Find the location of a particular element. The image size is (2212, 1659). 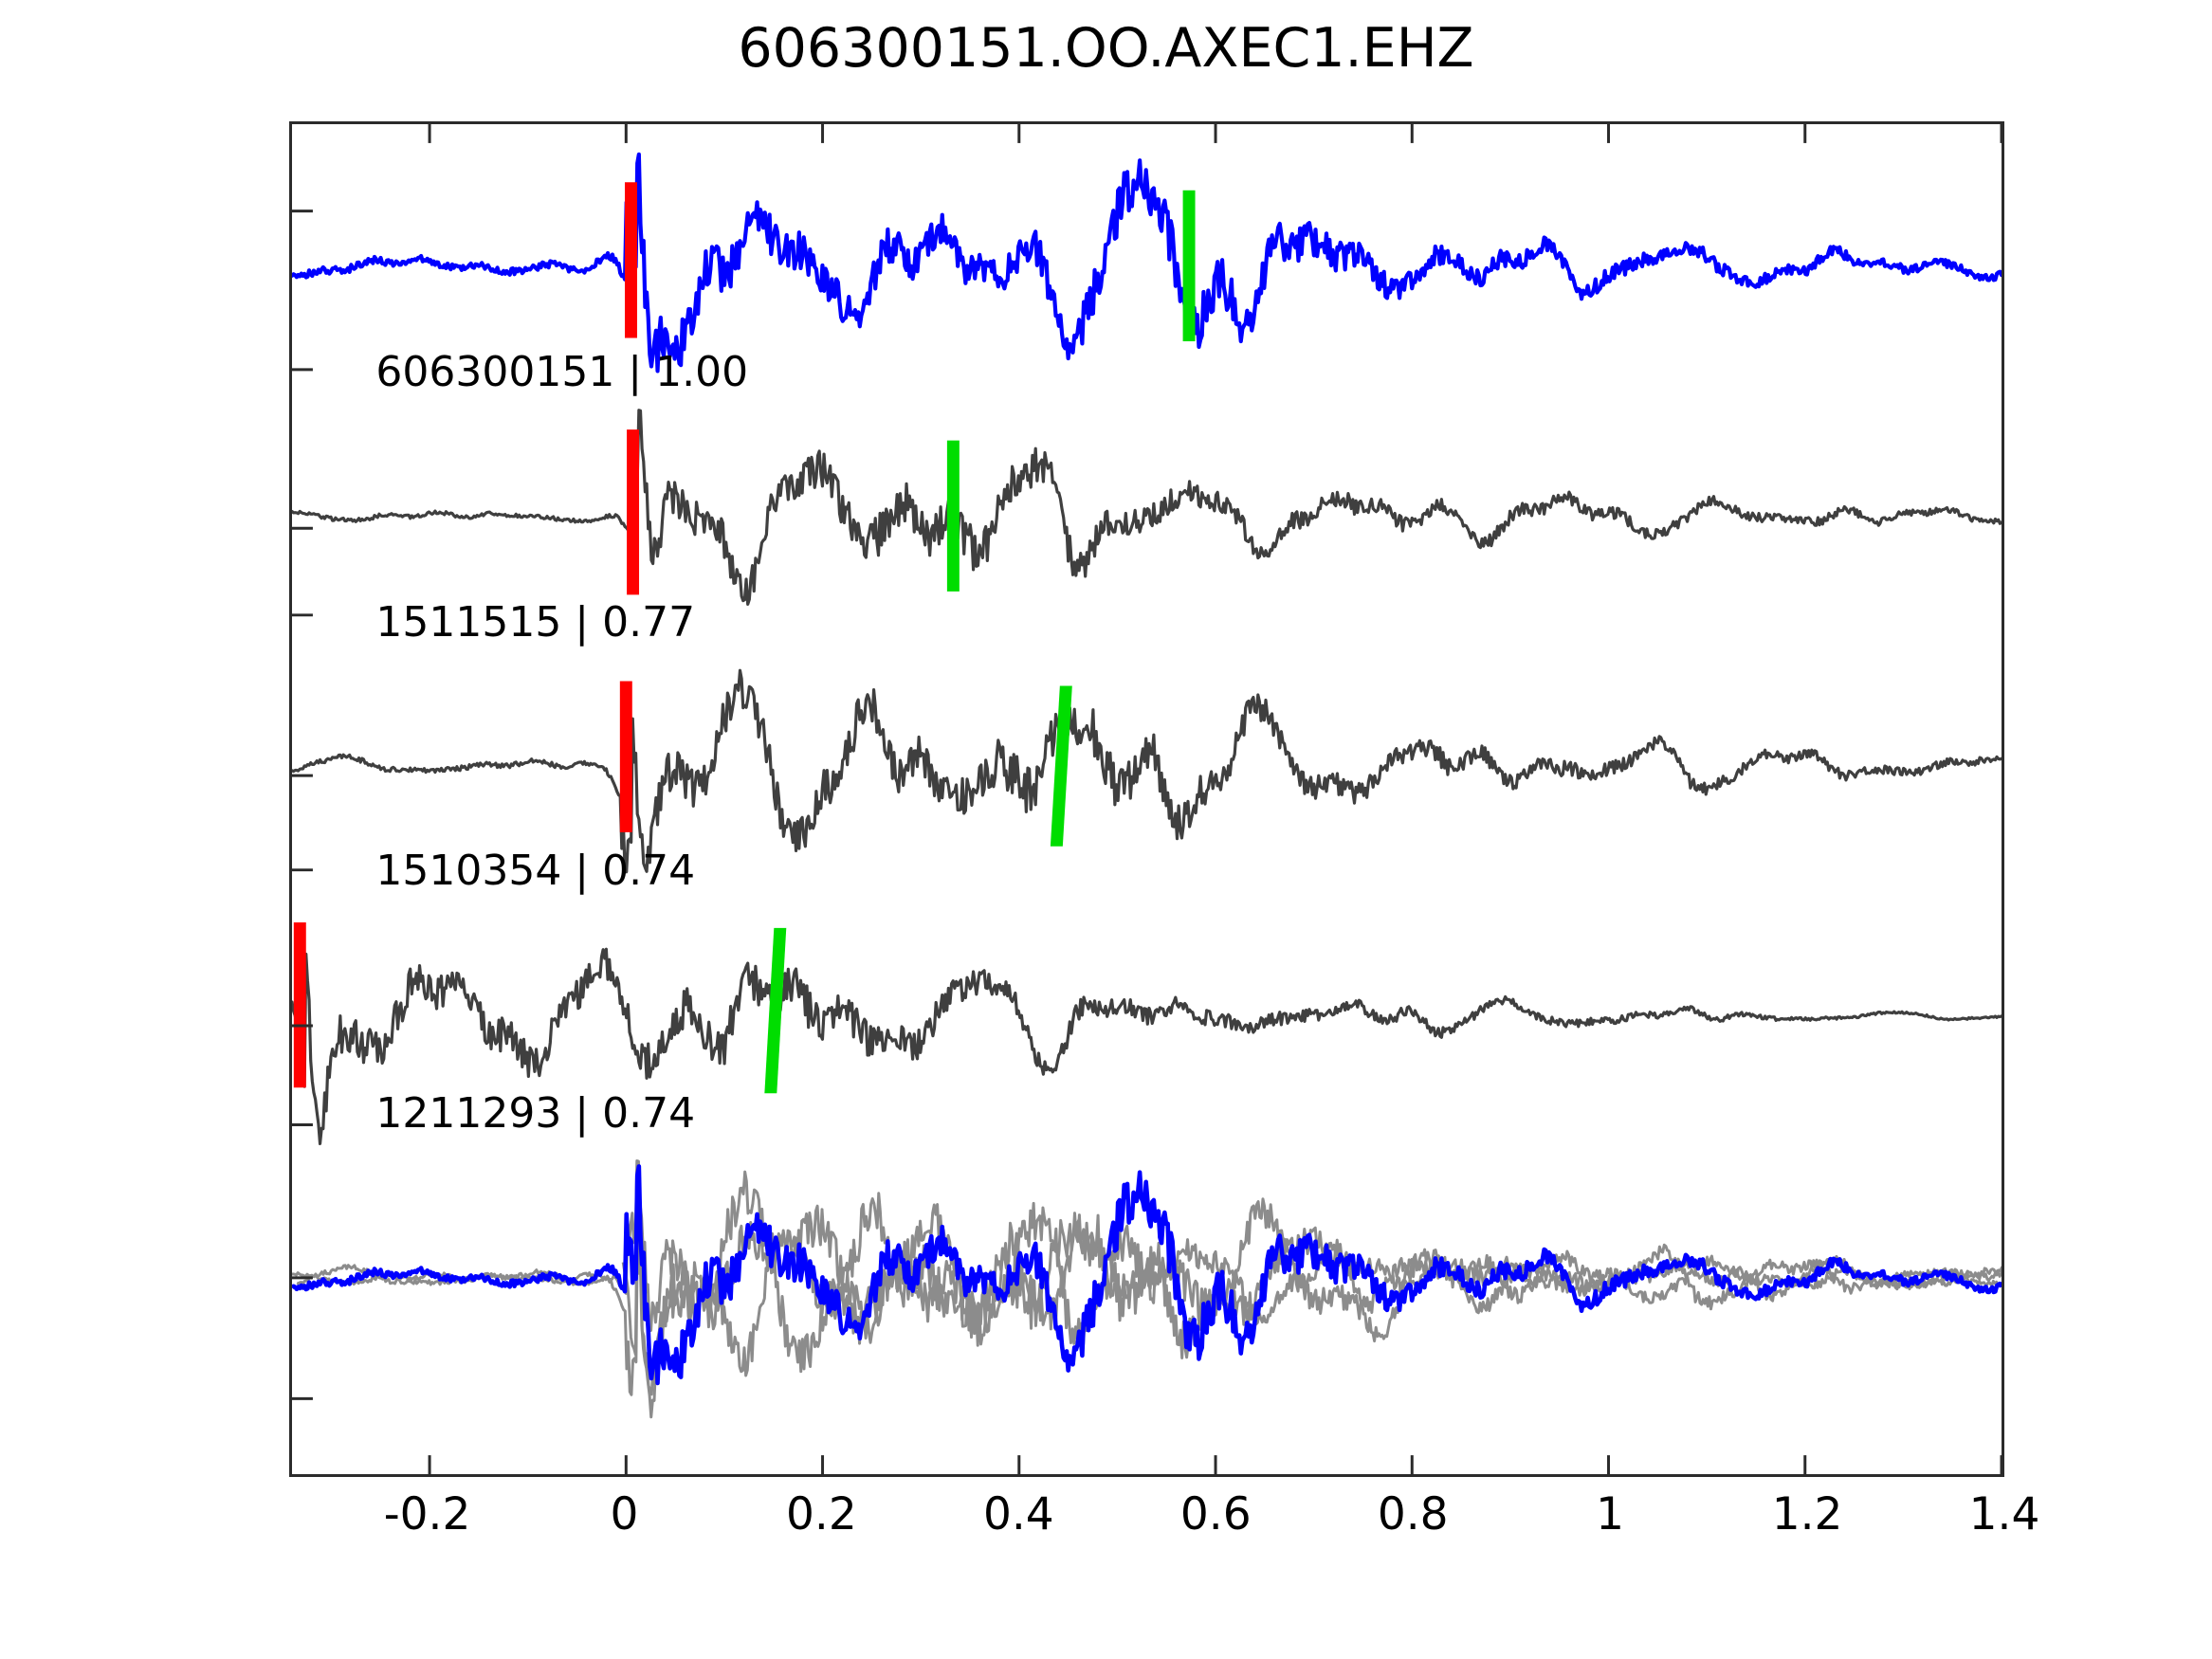

trace-label: 1511515 | 0.77 is located at coordinates (535, 622).